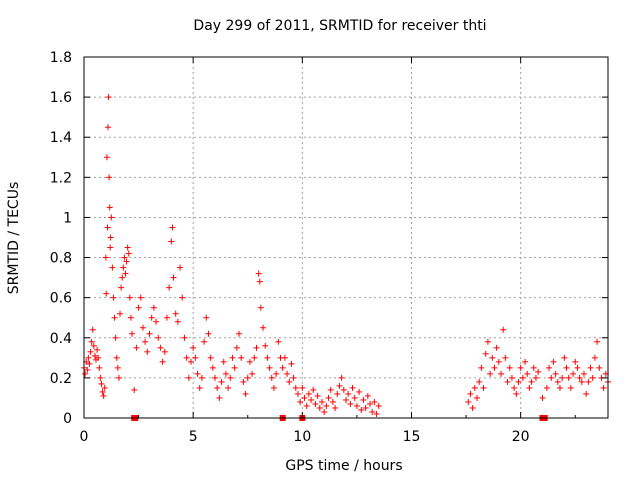 This screenshot has height=480, width=640. What do you see at coordinates (14, 238) in the screenshot?
I see `y-axis-label: SRMTID / TECUs` at bounding box center [14, 238].